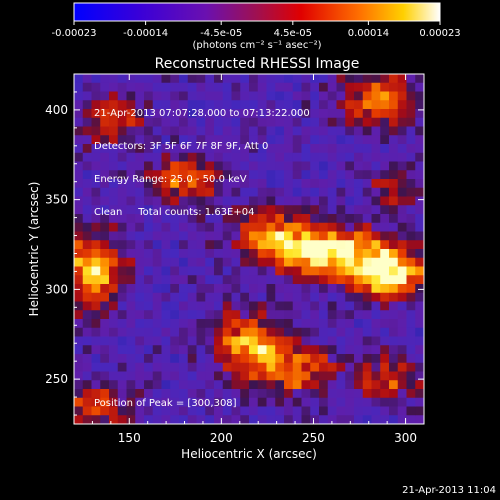  I want to click on plot-timestamp: 21-Apr-2013 11:04, so click(449, 490).